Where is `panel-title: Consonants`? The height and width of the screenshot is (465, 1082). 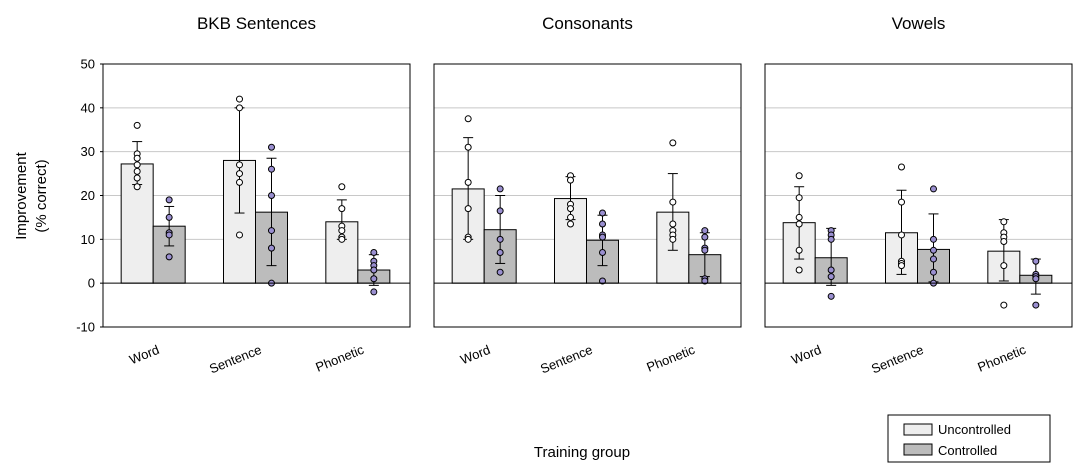 panel-title: Consonants is located at coordinates (587, 23).